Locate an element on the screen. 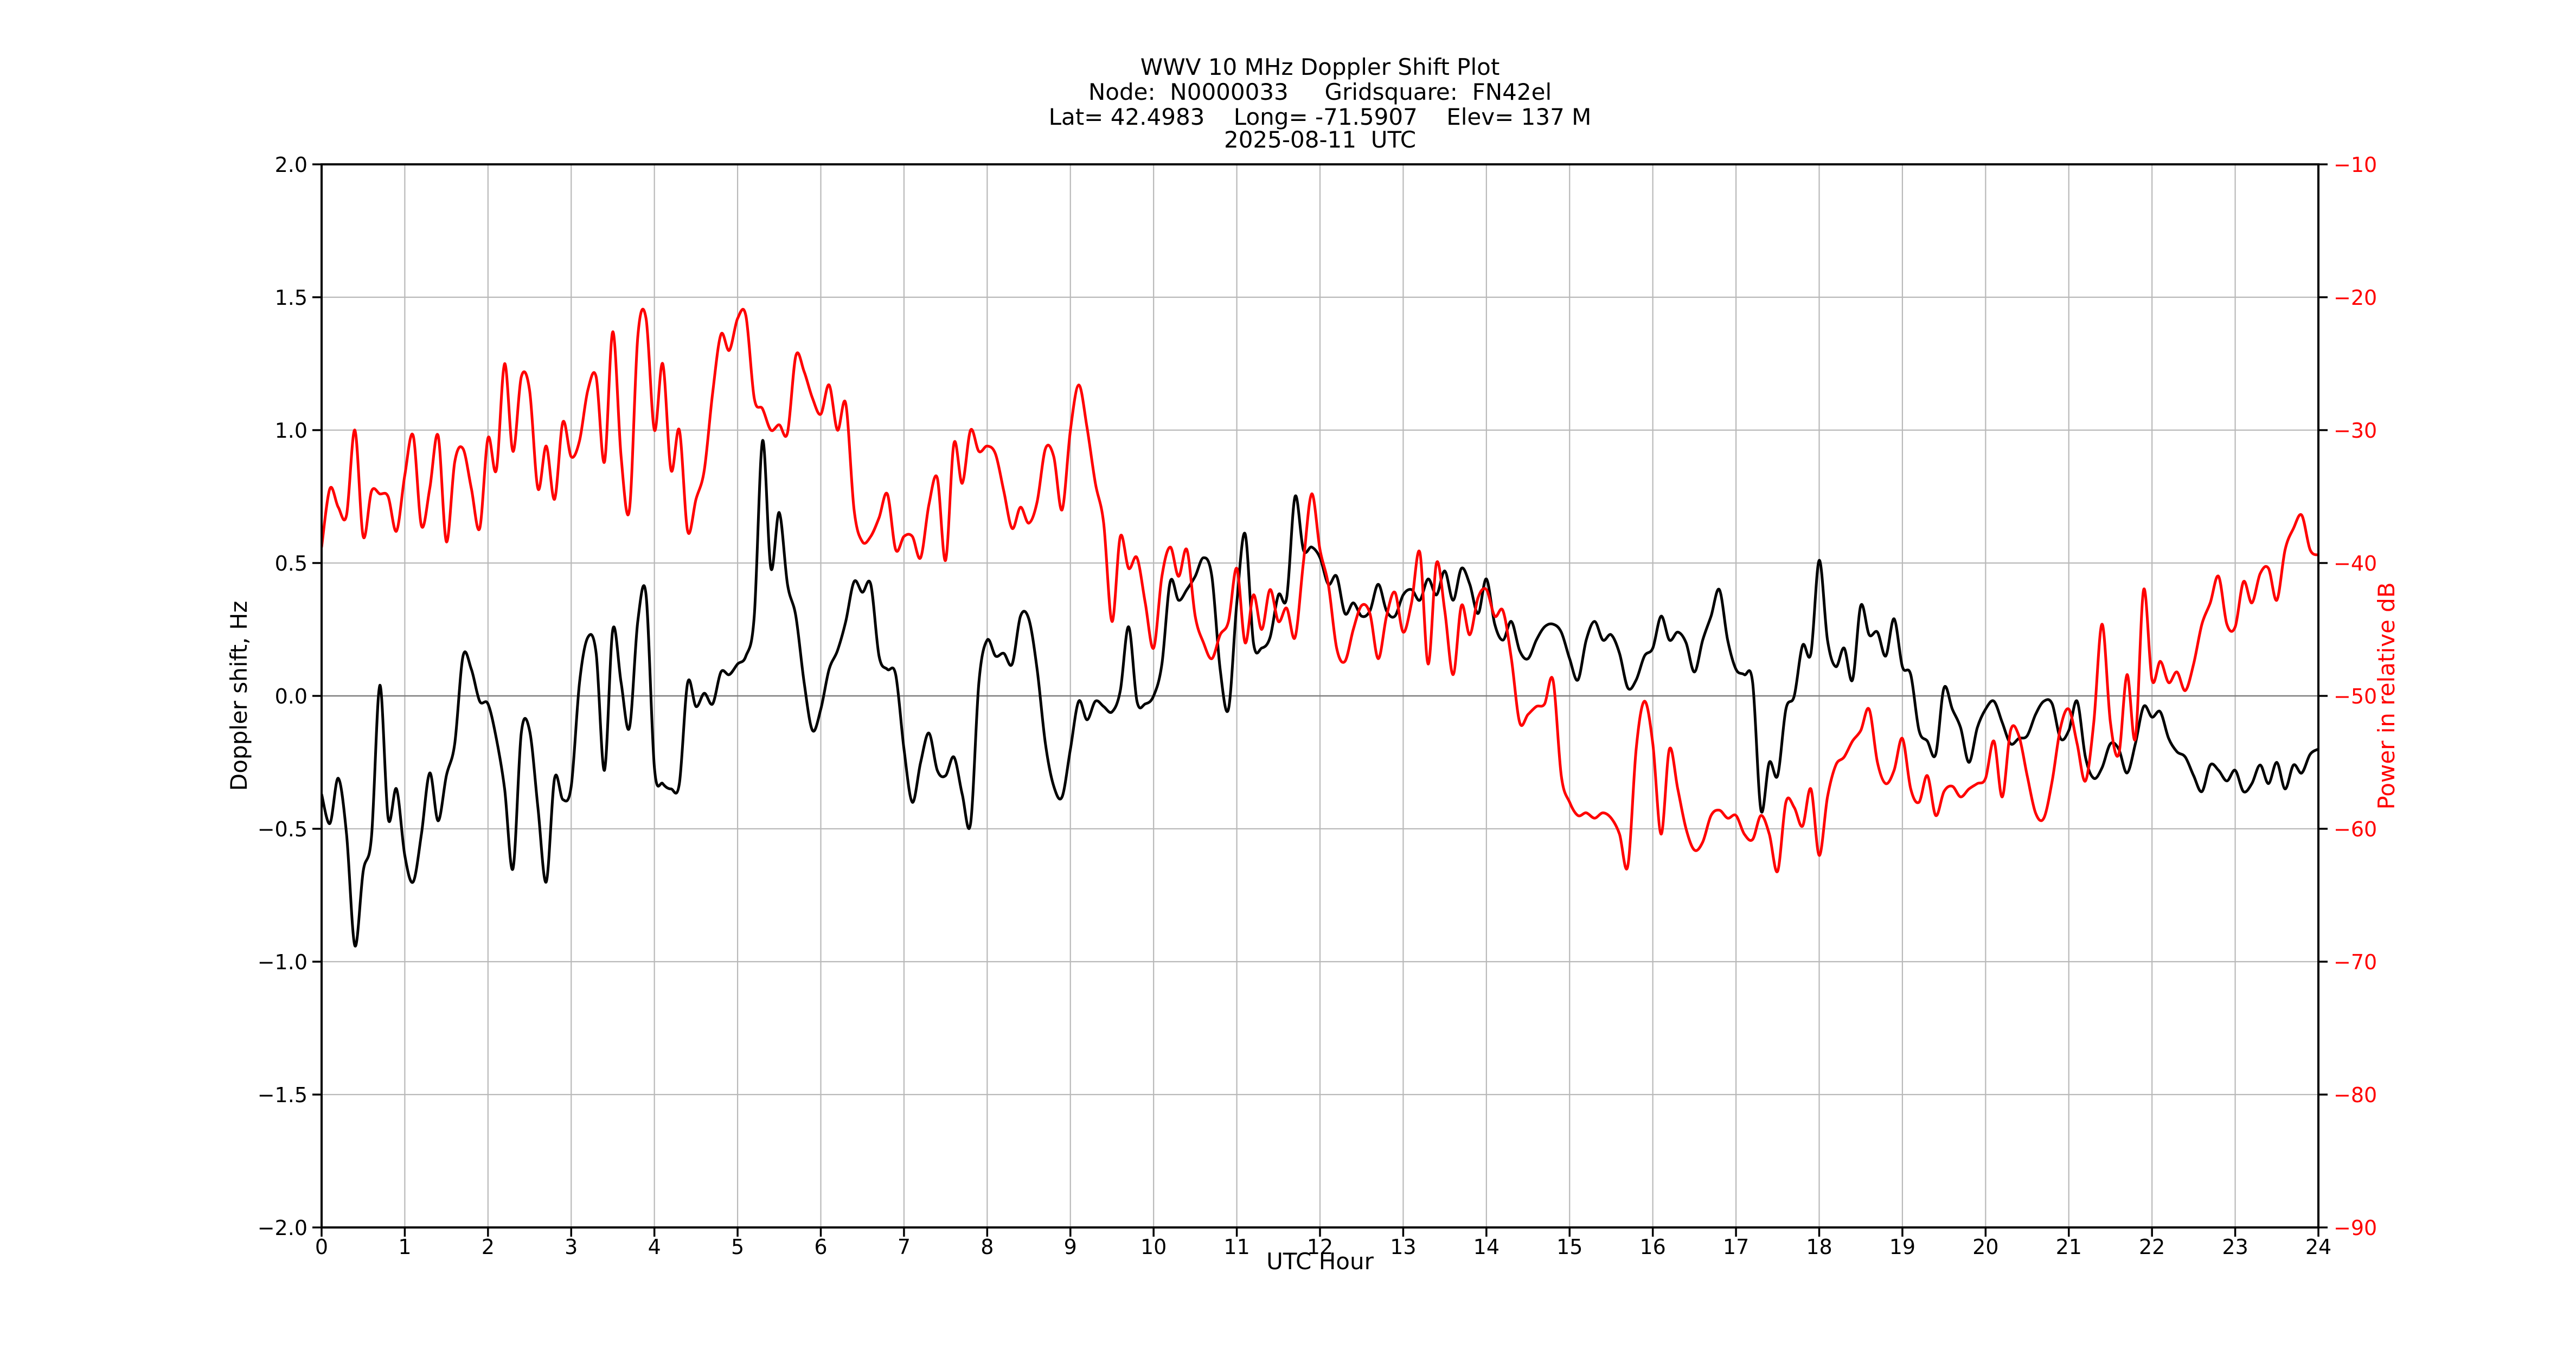  x-tick-label: 14 is located at coordinates (1486, 1247).